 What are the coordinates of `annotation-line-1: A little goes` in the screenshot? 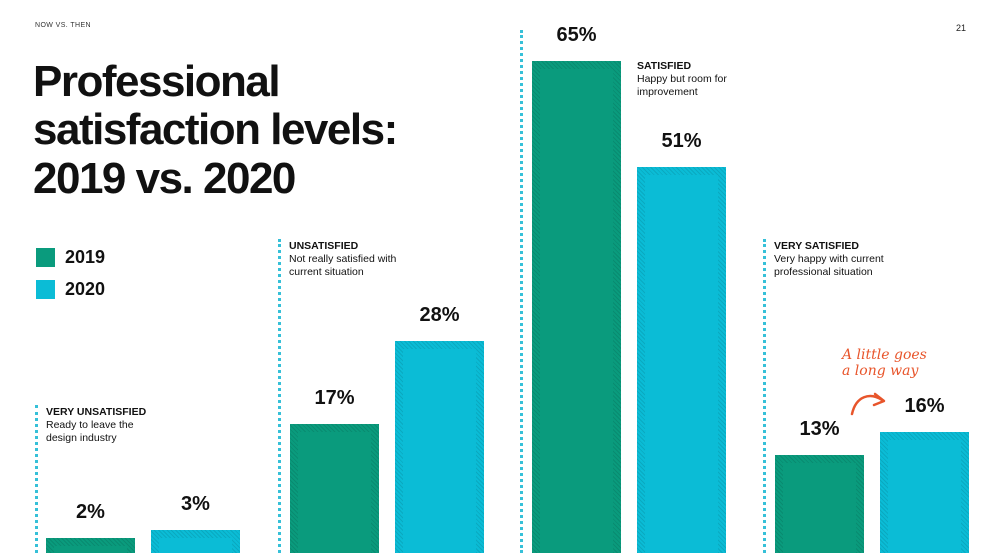 It's located at (884, 355).